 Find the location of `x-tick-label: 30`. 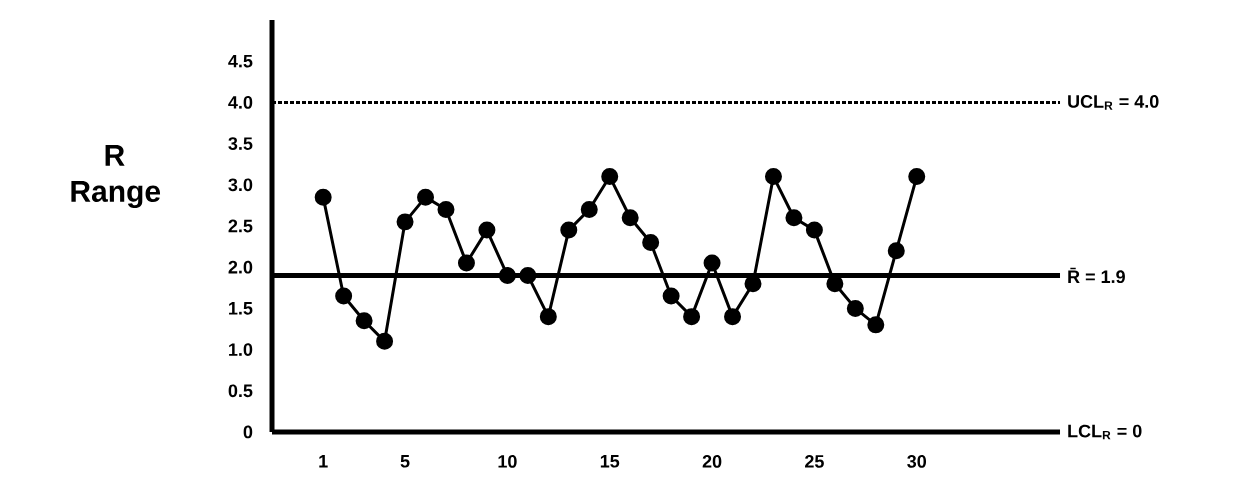

x-tick-label: 30 is located at coordinates (917, 461).